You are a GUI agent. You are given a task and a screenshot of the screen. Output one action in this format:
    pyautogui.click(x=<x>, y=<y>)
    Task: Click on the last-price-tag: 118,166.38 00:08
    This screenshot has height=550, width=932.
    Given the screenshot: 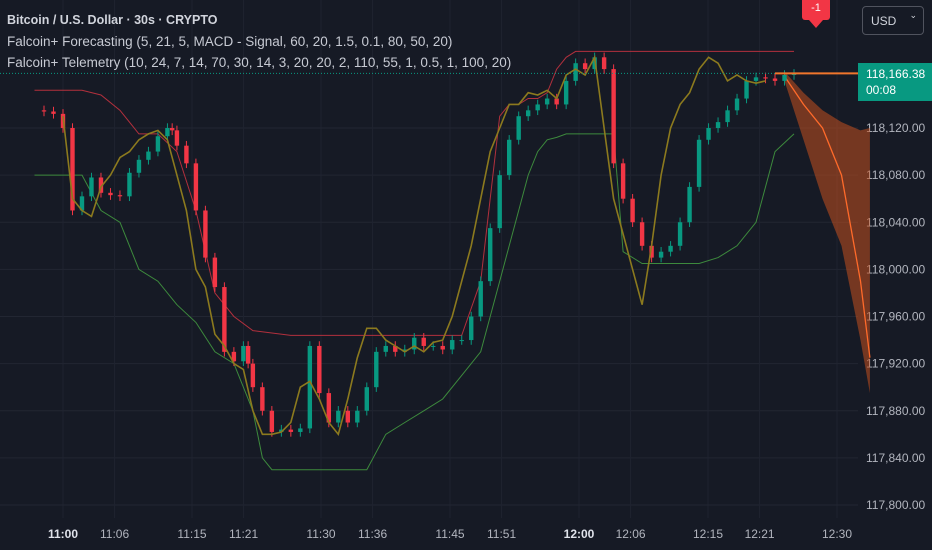 What is the action you would take?
    pyautogui.click(x=895, y=82)
    